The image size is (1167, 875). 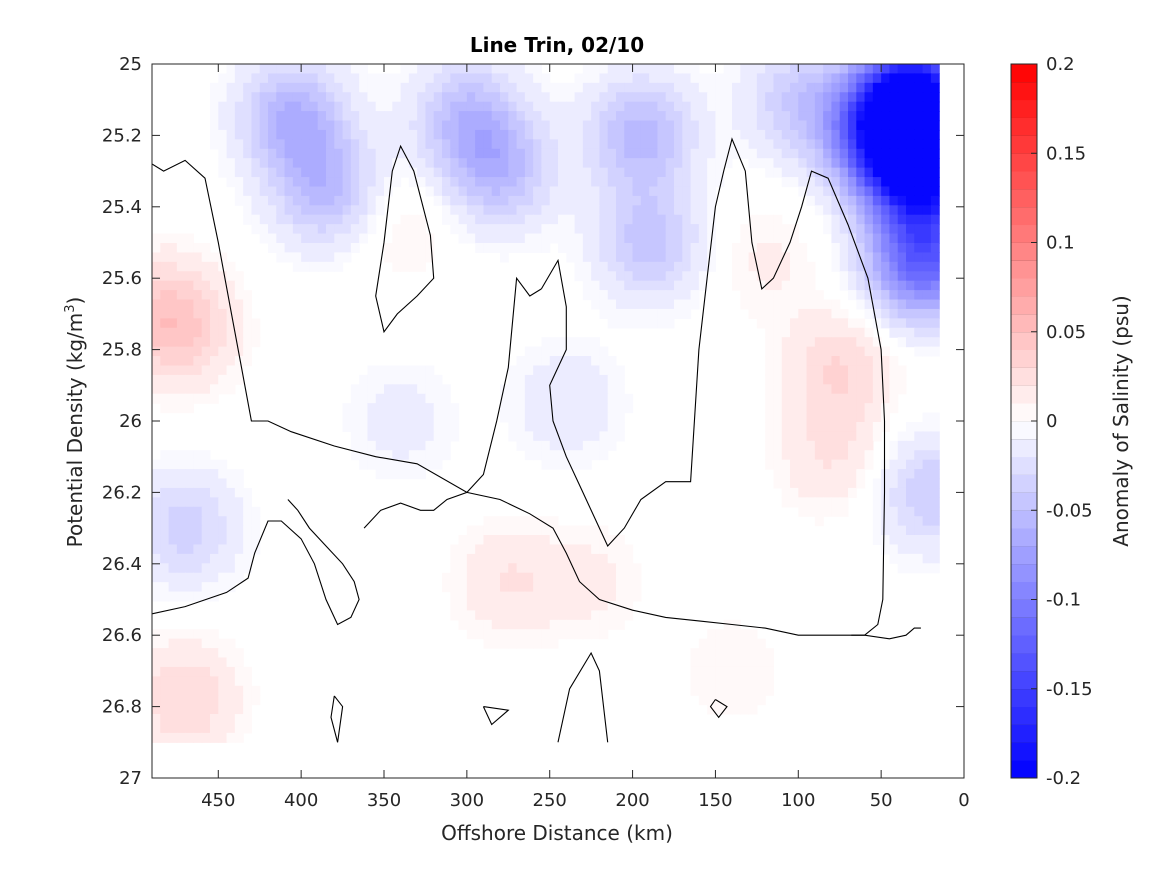 I want to click on x-tick-label: 150, so click(x=715, y=800).